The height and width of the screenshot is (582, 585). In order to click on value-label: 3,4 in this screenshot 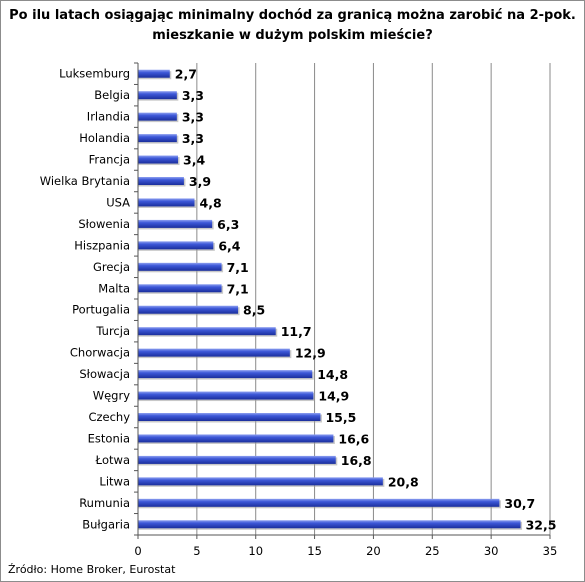, I will do `click(194, 160)`.